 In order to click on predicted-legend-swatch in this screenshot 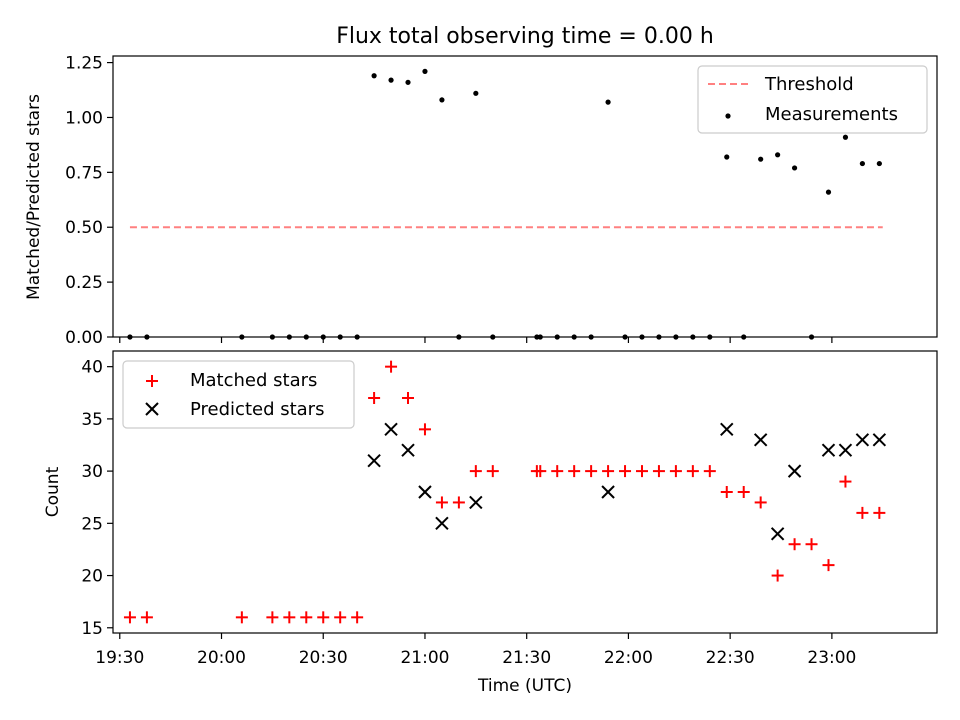, I will do `click(152, 409)`.